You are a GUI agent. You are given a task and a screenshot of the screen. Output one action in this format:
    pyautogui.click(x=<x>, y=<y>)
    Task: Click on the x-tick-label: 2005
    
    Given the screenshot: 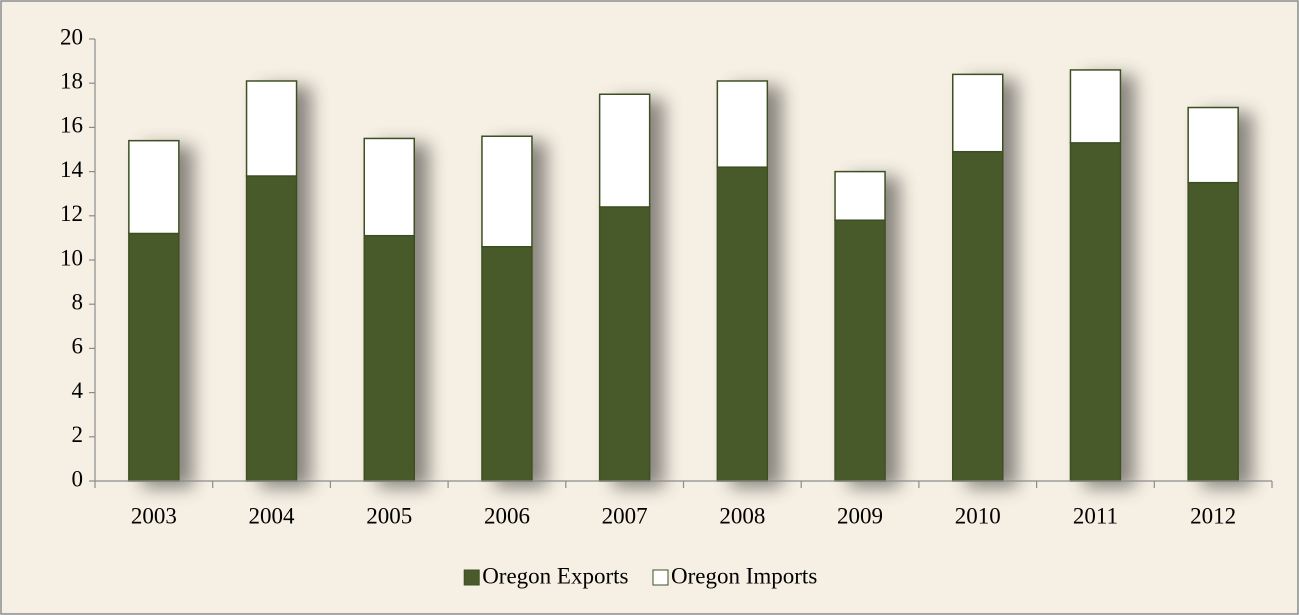 What is the action you would take?
    pyautogui.click(x=389, y=515)
    